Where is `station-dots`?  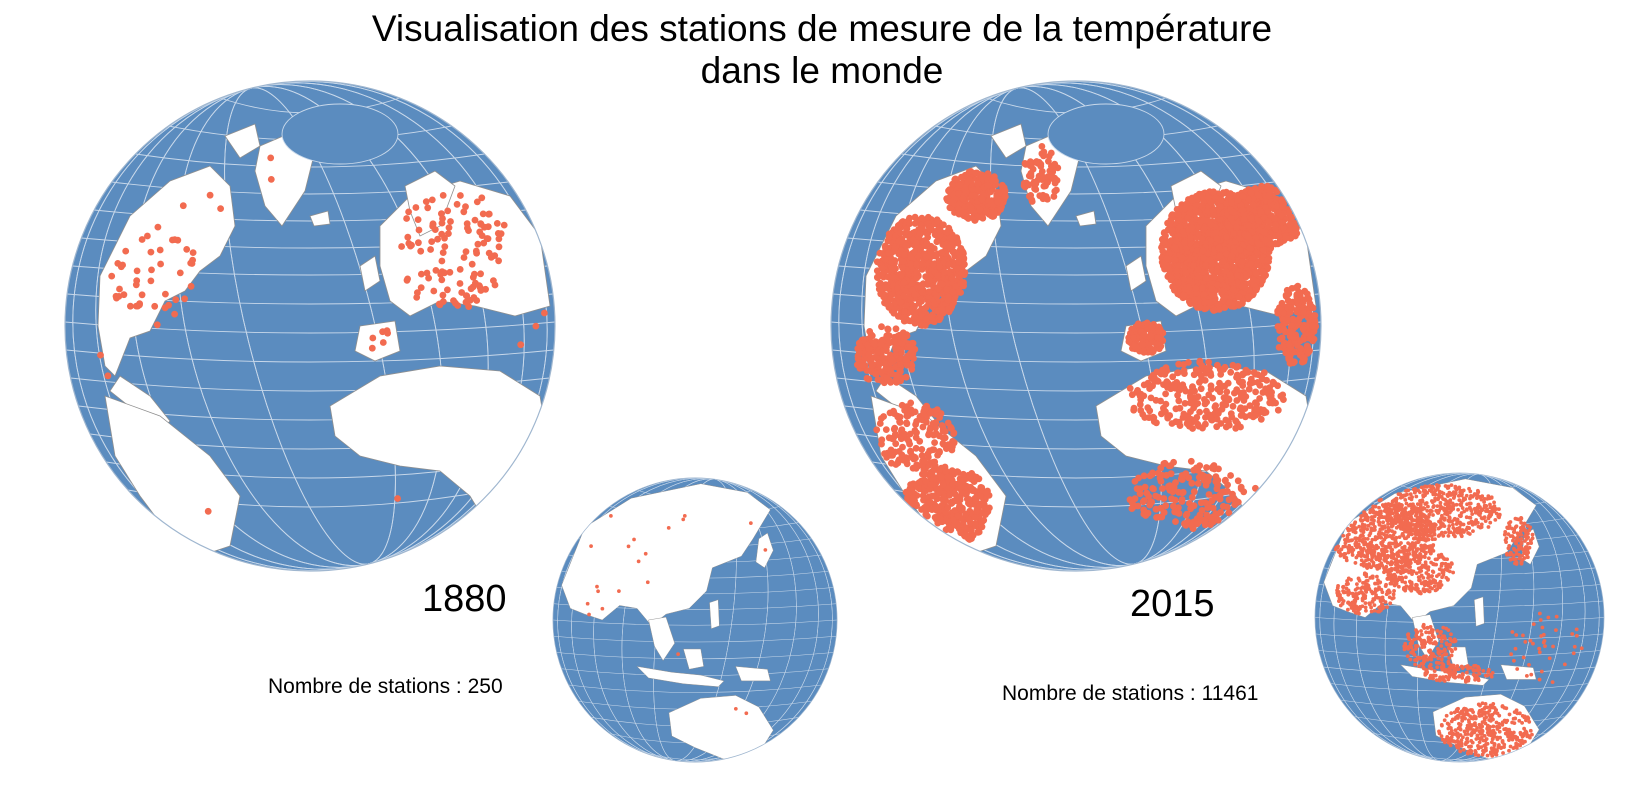
station-dots is located at coordinates (676, 614).